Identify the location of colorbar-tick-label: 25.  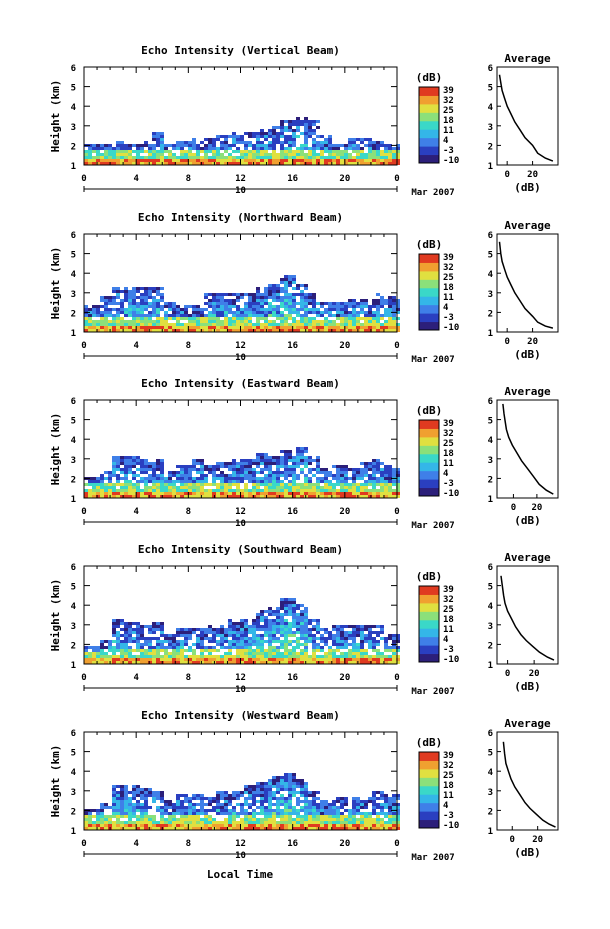
(448, 111).